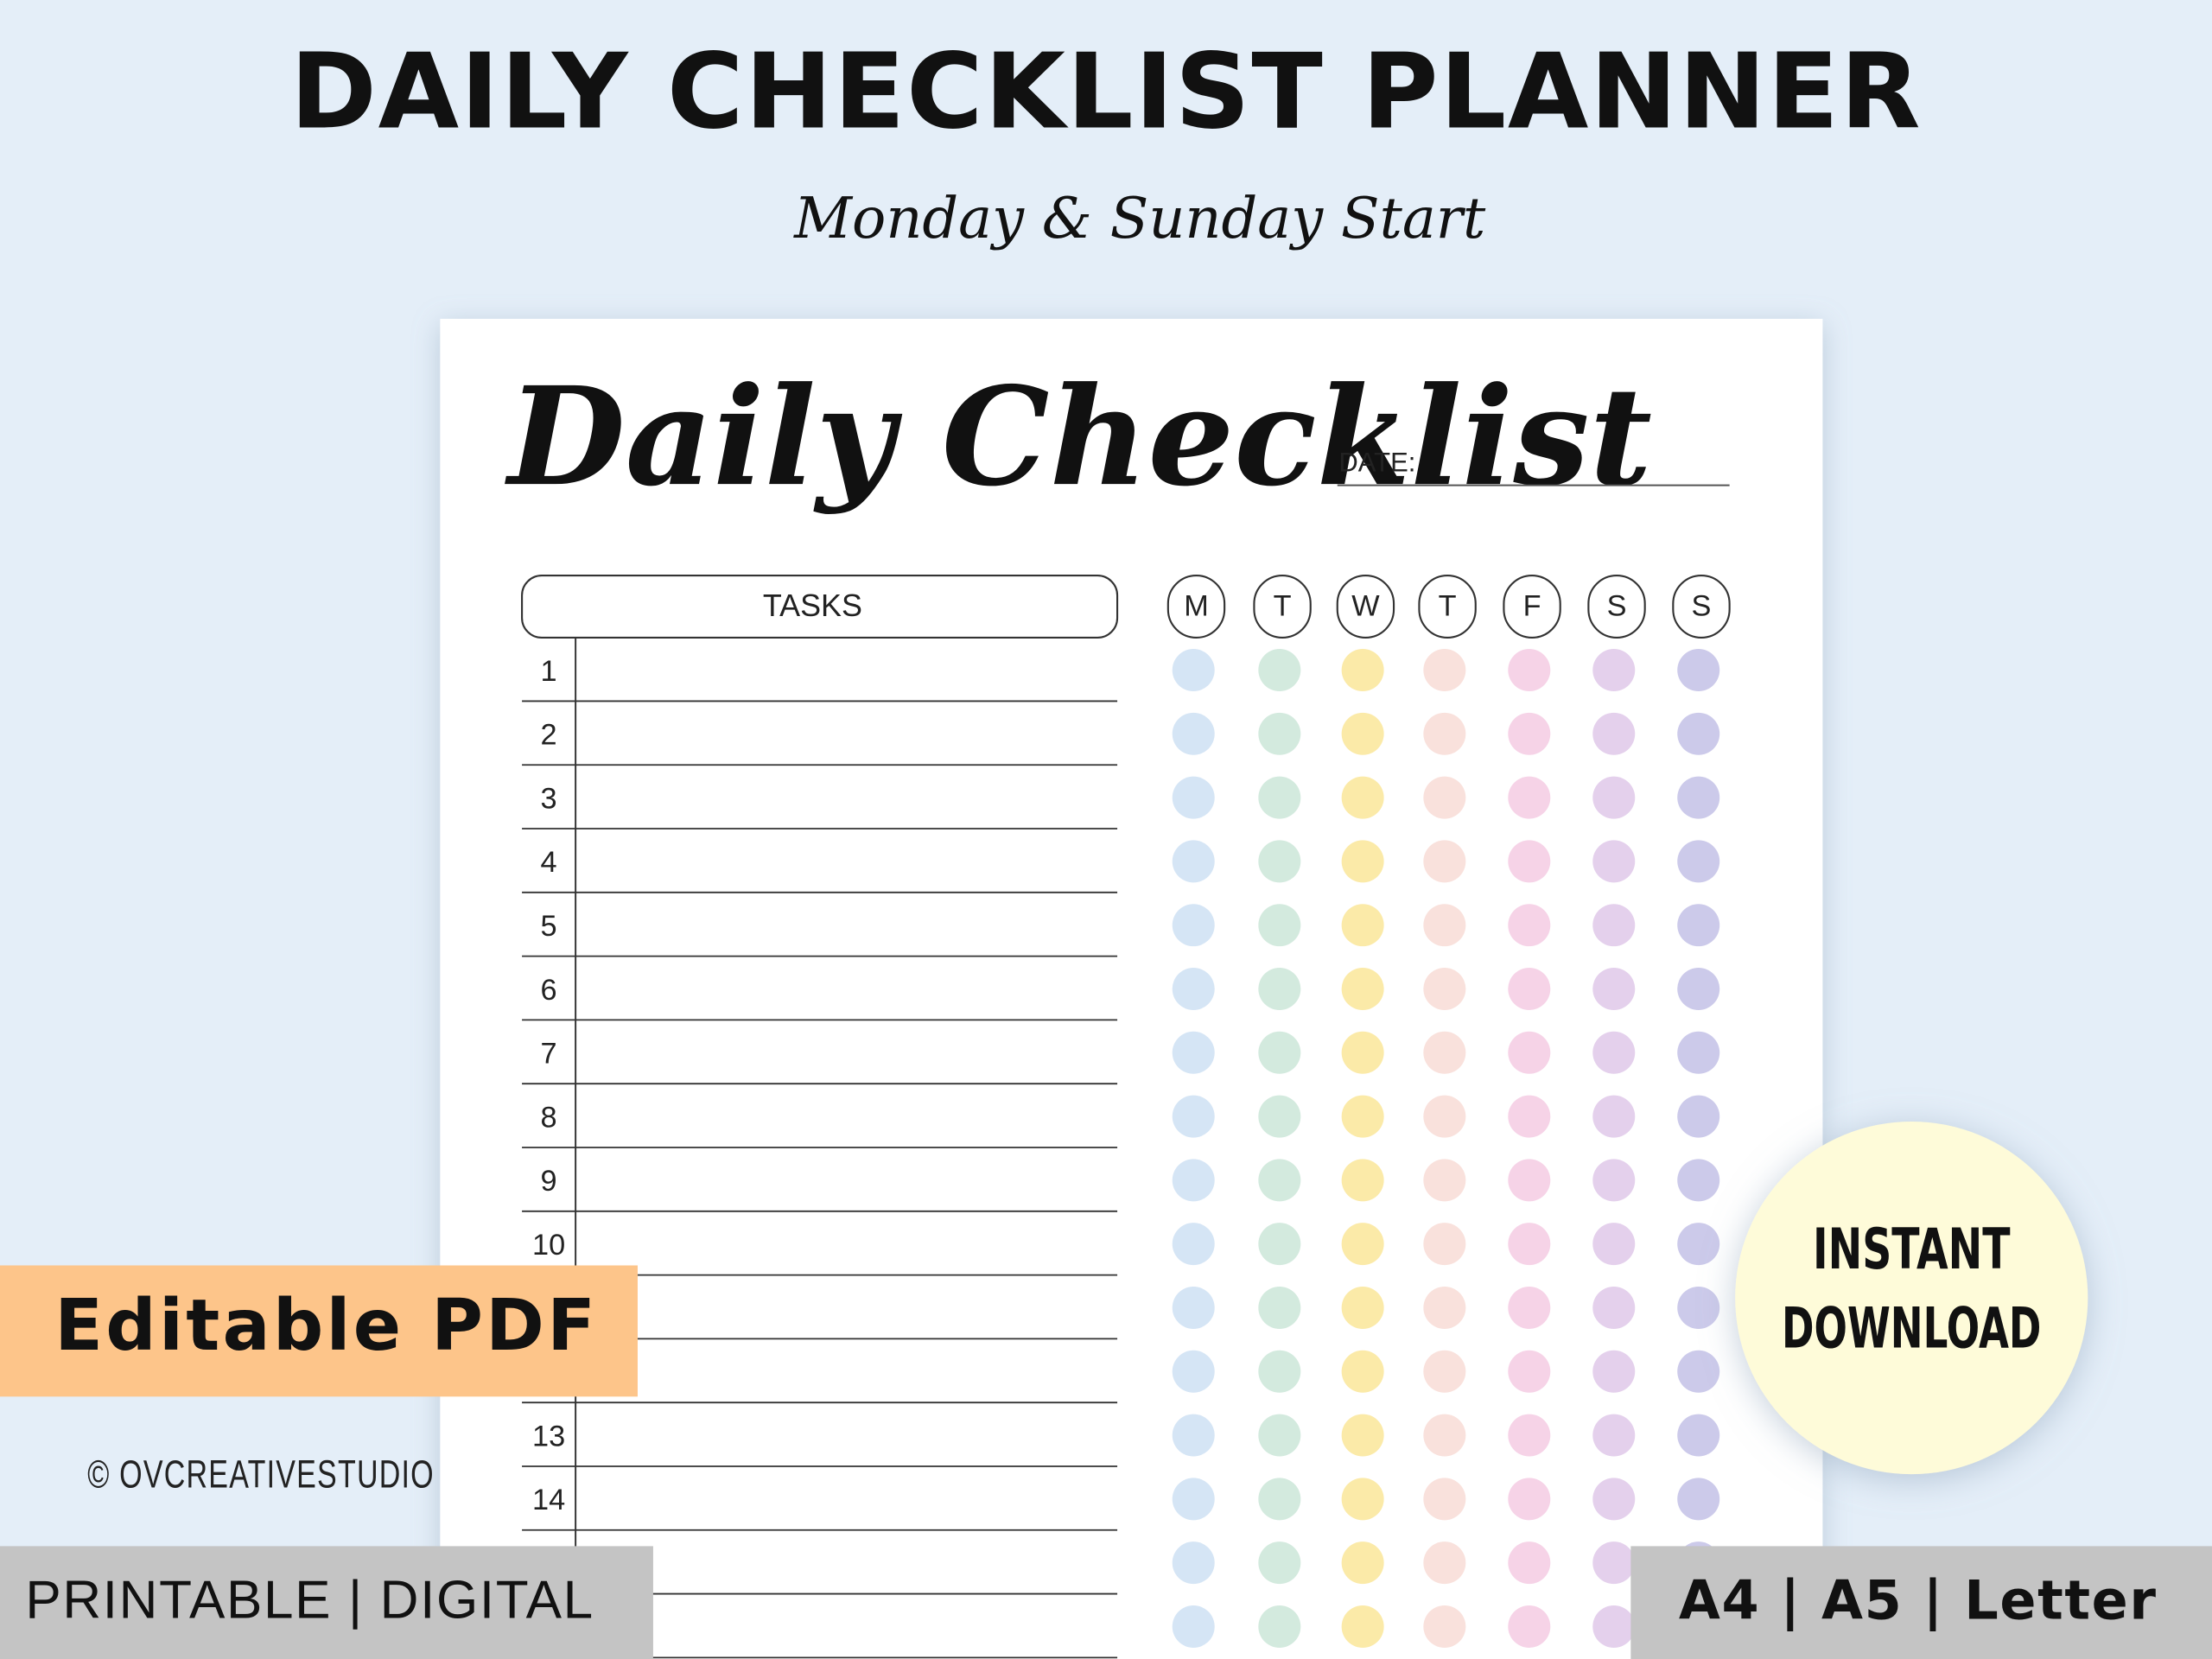 The height and width of the screenshot is (1659, 2212). I want to click on day-label: W, so click(1365, 606).